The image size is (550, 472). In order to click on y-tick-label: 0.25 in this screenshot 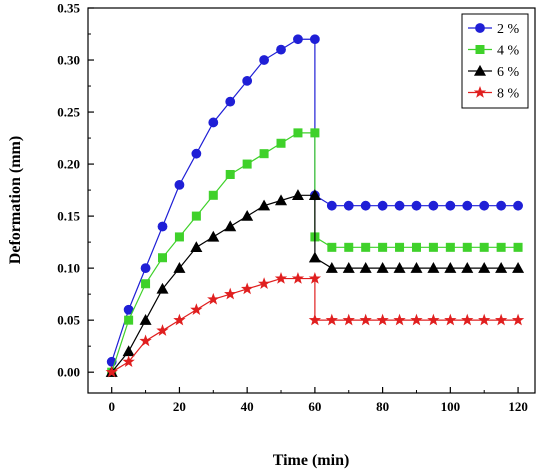, I will do `click(68, 112)`.